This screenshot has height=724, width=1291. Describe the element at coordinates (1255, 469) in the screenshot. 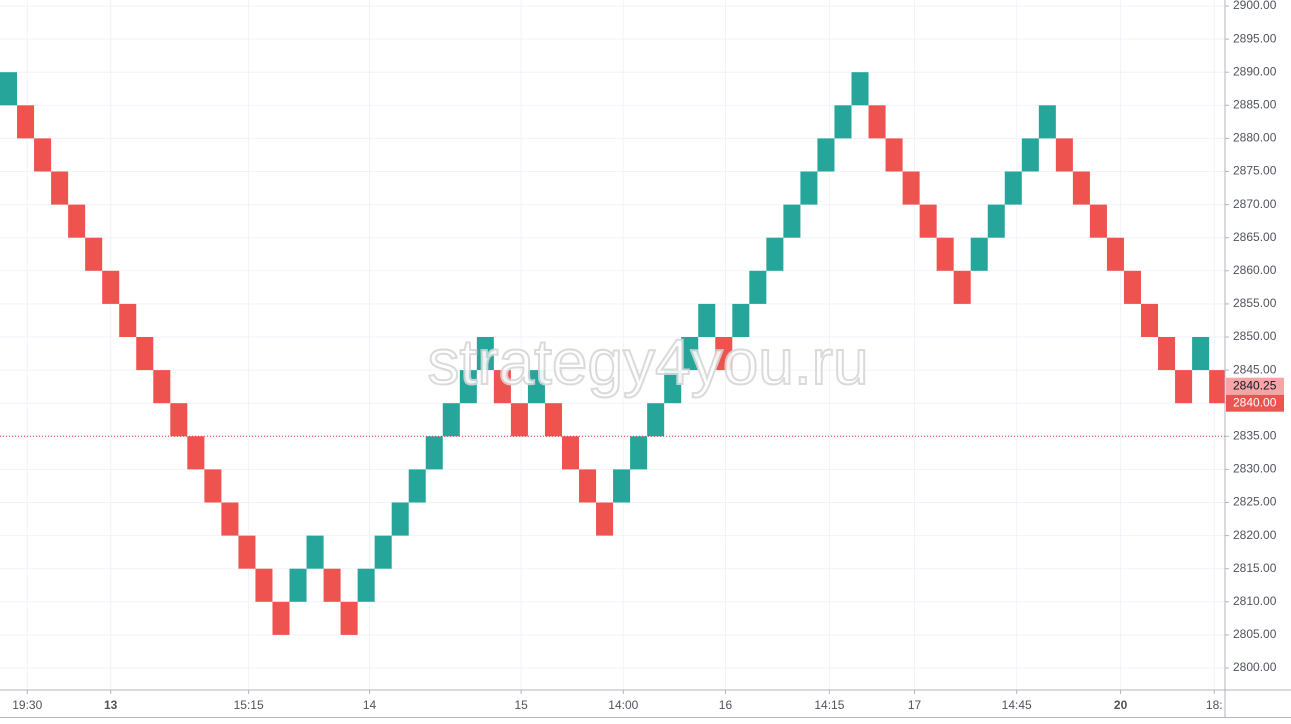

I see `y-tick-label: 2830.00` at that location.